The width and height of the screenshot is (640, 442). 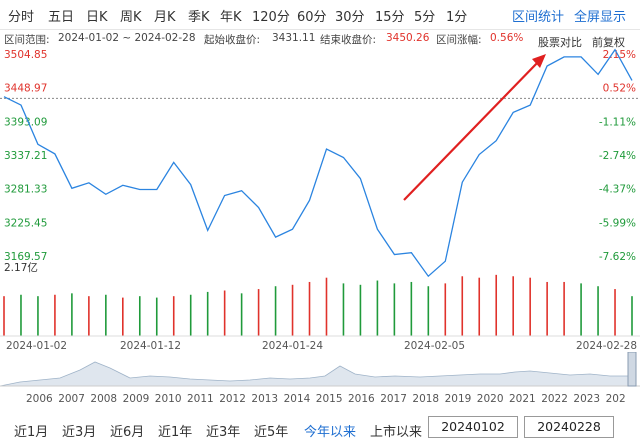 What do you see at coordinates (150, 346) in the screenshot?
I see `x-axis-label: 2024-01-12` at bounding box center [150, 346].